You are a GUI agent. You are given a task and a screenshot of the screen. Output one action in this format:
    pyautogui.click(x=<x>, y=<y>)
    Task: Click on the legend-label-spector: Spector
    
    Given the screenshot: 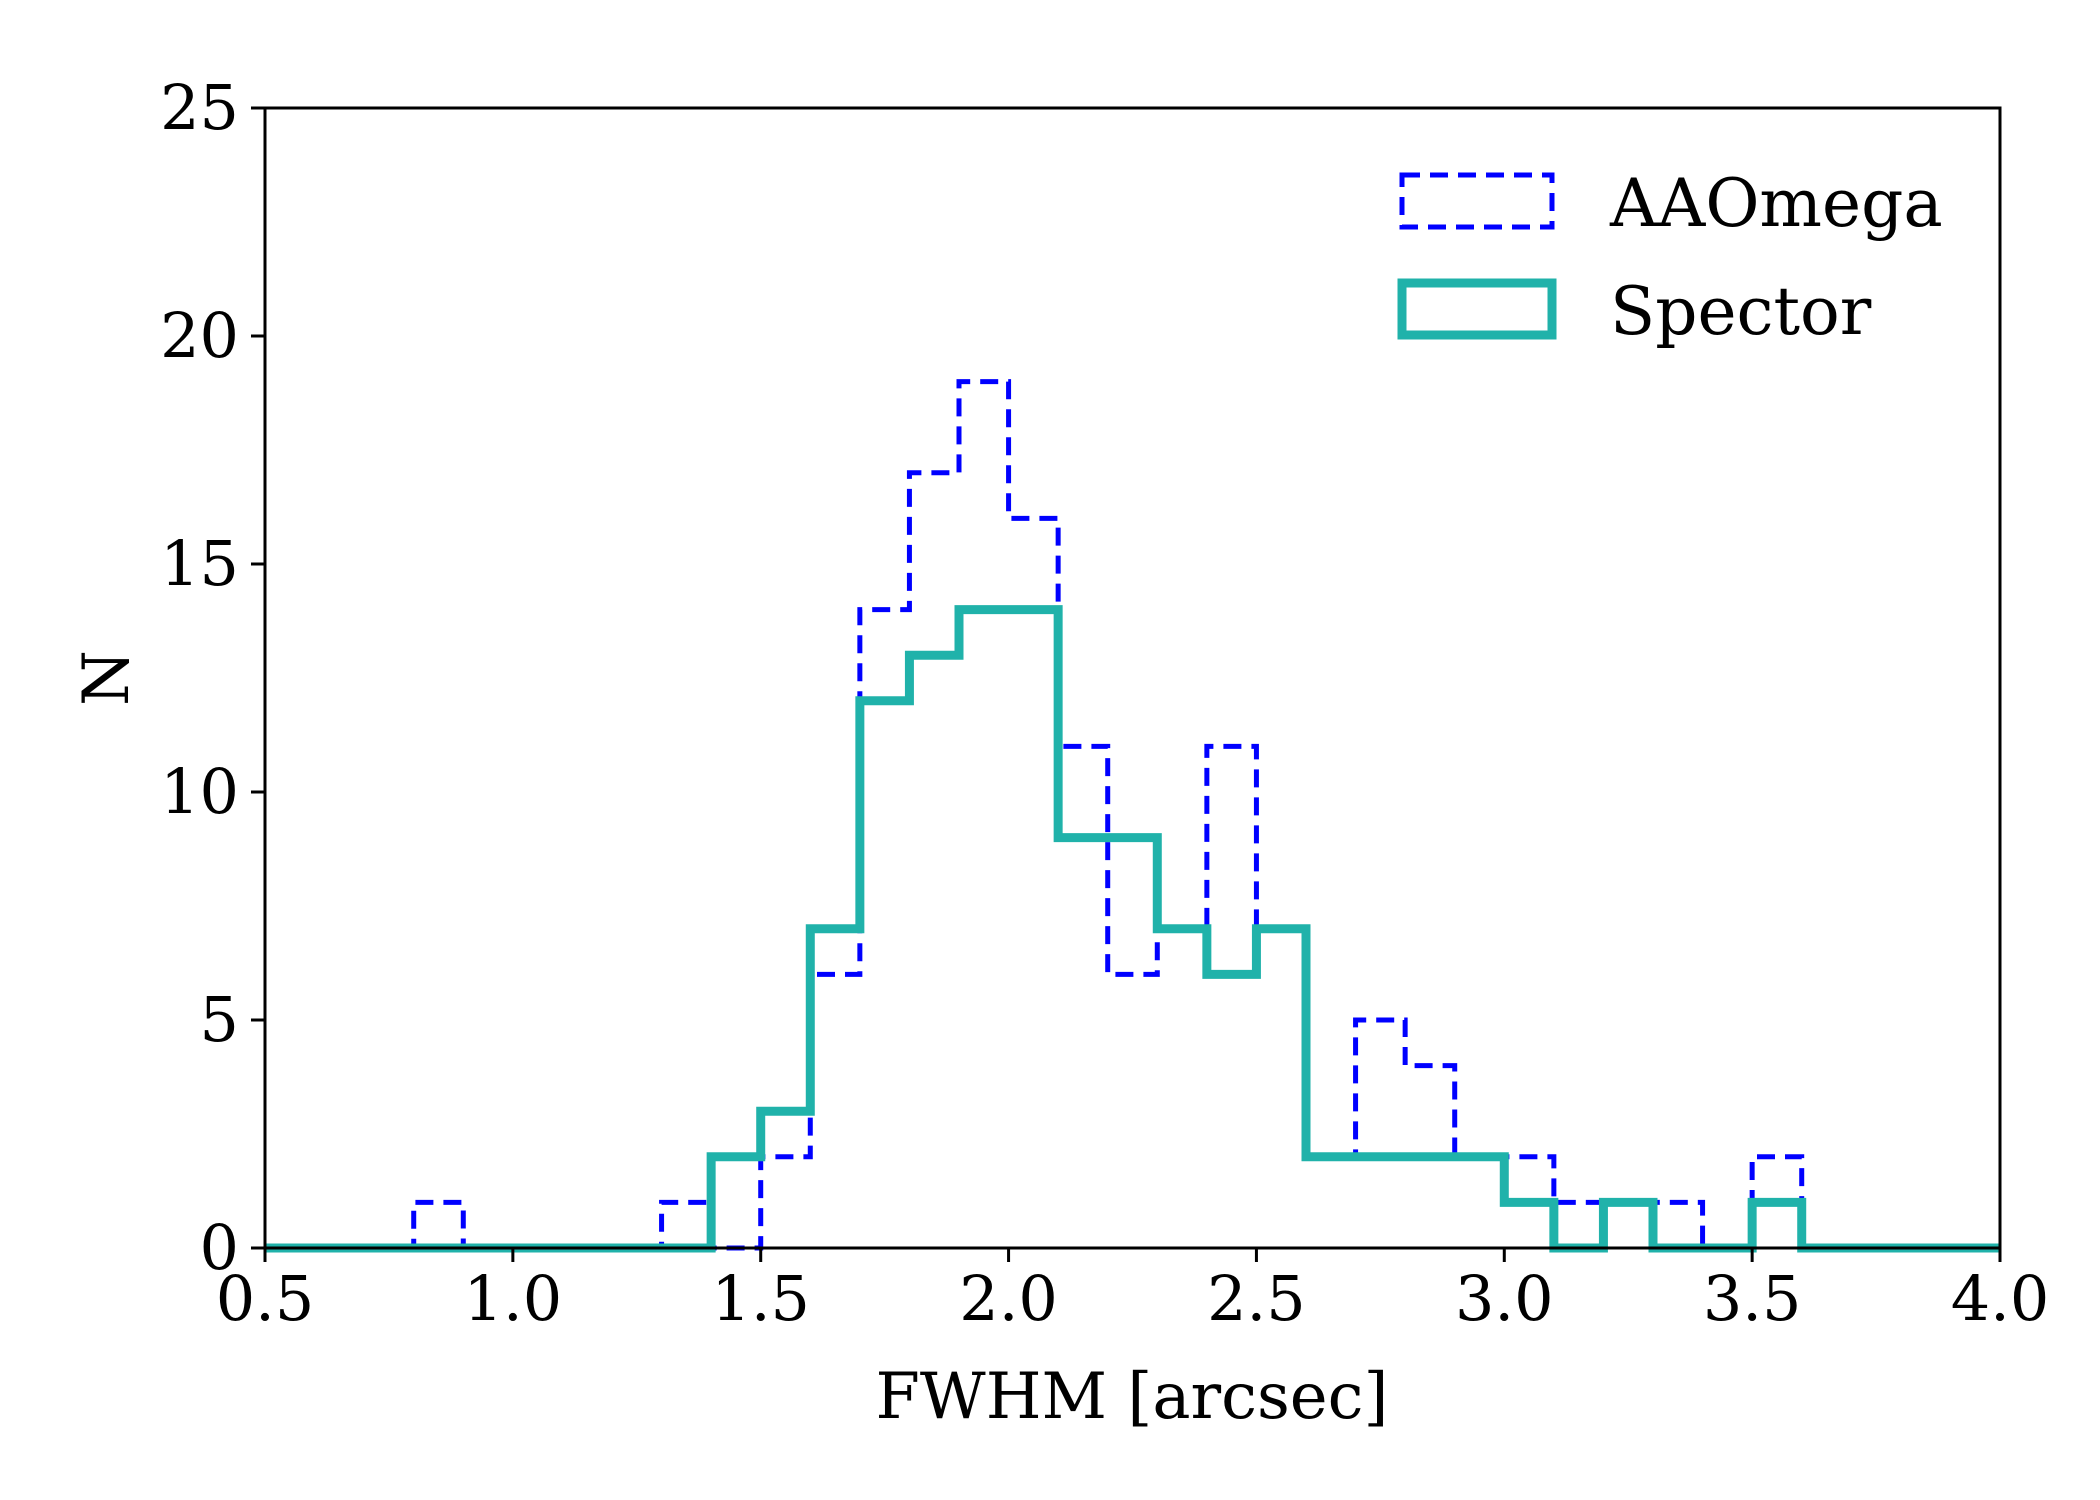 What is the action you would take?
    pyautogui.click(x=1741, y=311)
    